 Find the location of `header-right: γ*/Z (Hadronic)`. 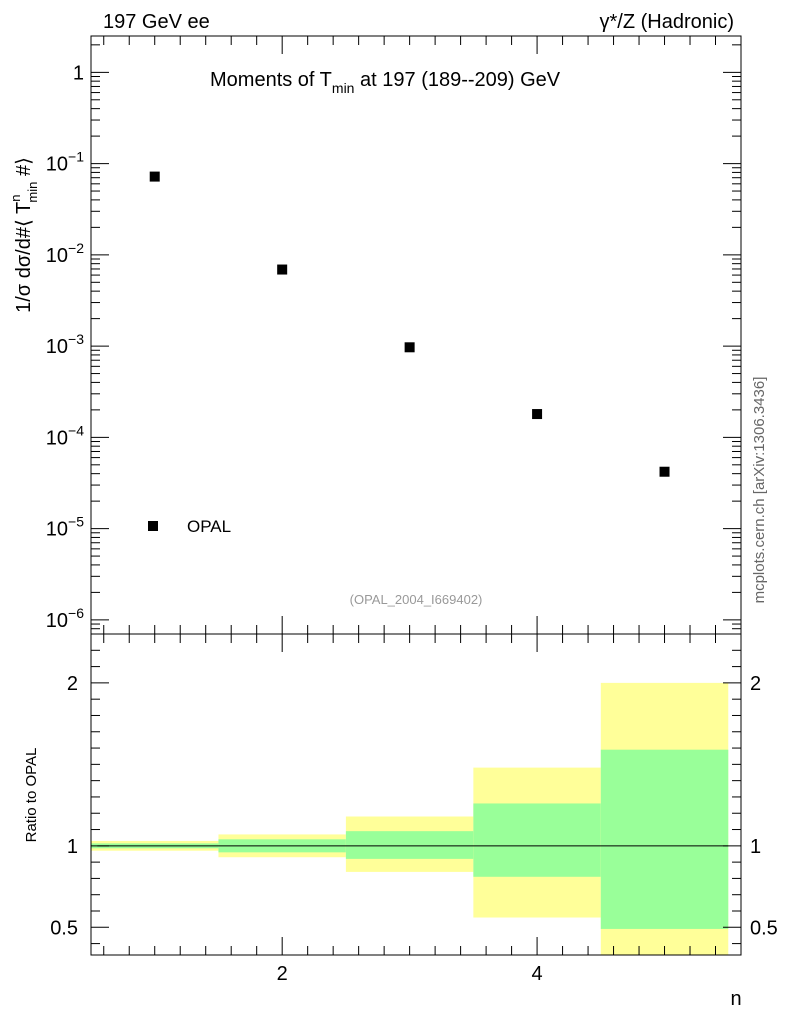

header-right: γ*/Z (Hadronic) is located at coordinates (667, 22).